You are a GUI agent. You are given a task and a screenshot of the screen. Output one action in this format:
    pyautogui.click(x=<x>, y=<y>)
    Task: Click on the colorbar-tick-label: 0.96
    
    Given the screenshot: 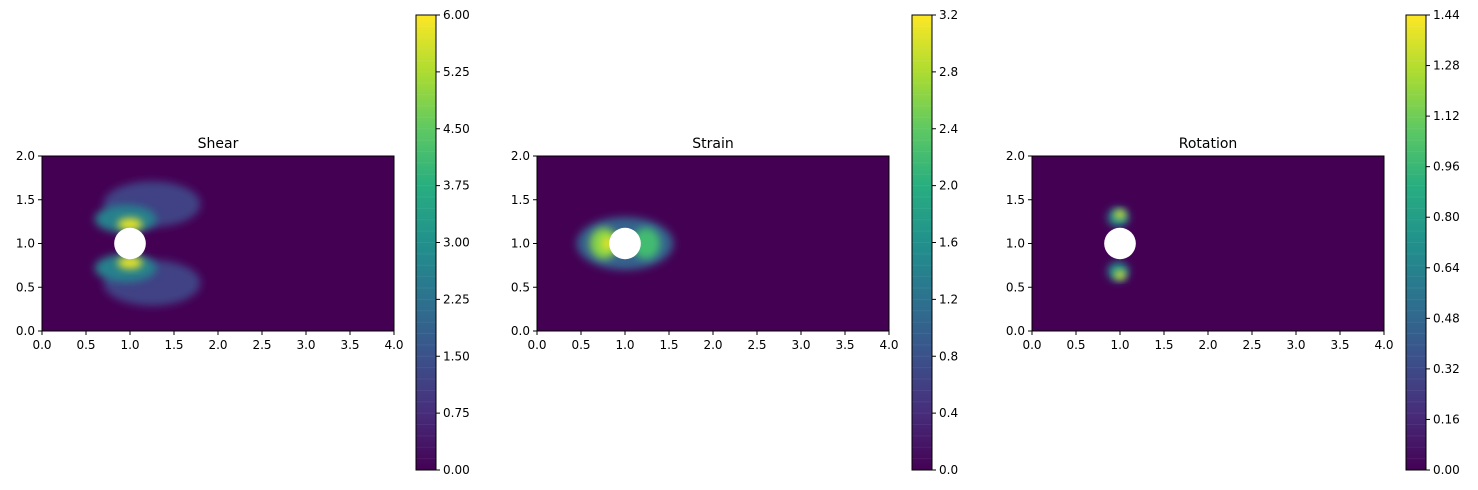 What is the action you would take?
    pyautogui.click(x=1446, y=167)
    